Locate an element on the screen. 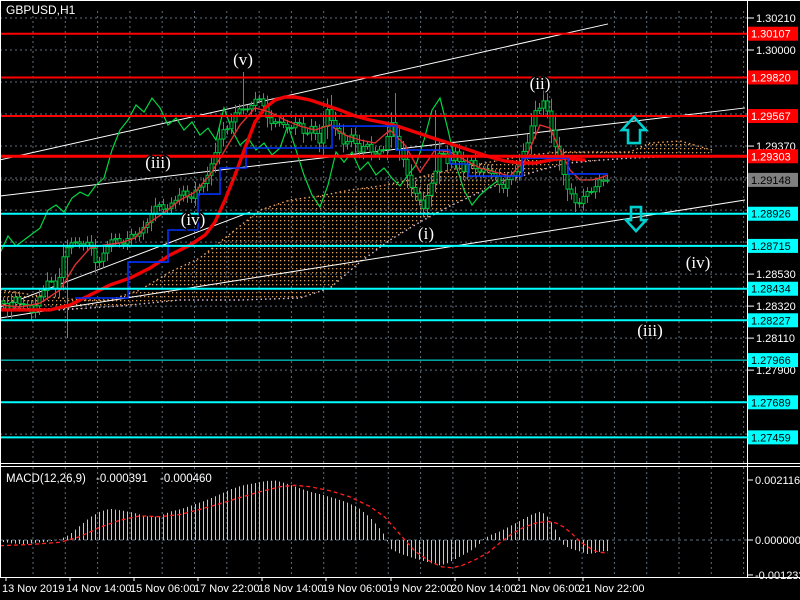 This screenshot has width=800, height=600. date-tick-label: 17 Nov 22:00 is located at coordinates (226, 589).